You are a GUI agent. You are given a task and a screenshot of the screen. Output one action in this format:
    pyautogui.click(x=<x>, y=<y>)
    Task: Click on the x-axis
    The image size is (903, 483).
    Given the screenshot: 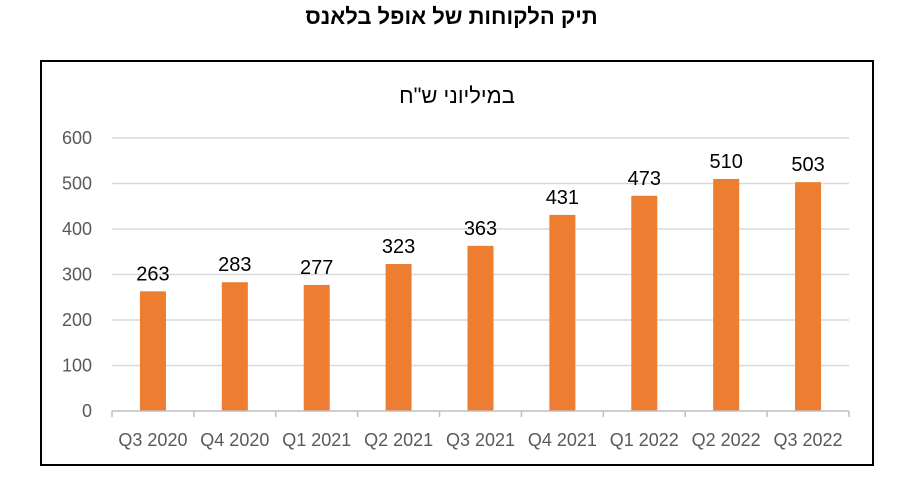 What is the action you would take?
    pyautogui.click(x=480, y=413)
    